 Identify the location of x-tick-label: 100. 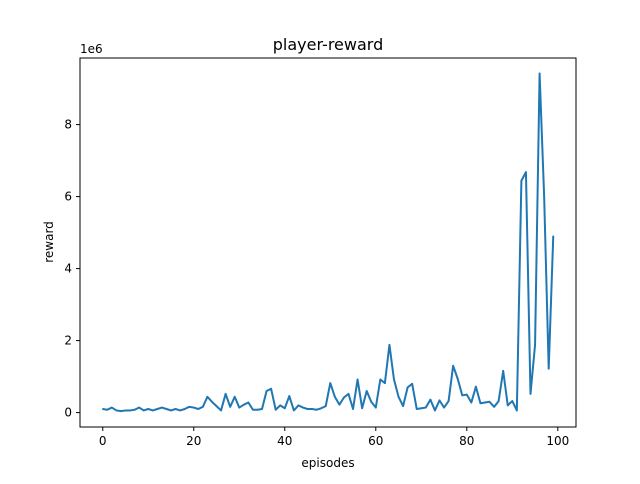
(557, 441).